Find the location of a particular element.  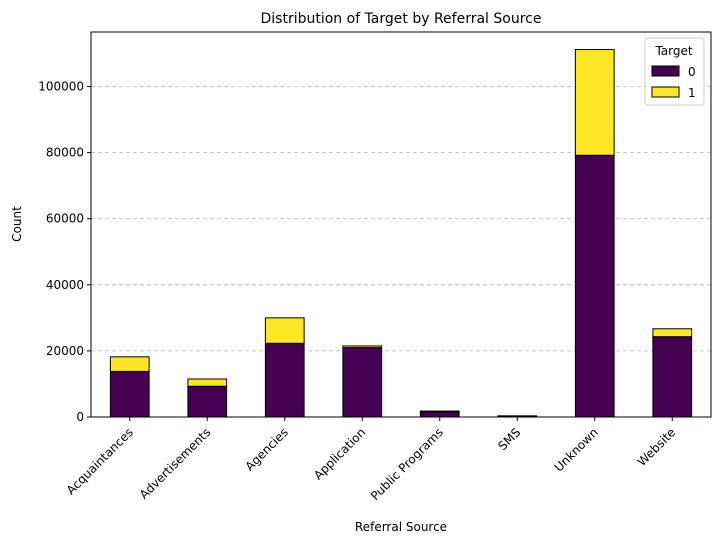

legend-label: 1 is located at coordinates (692, 93).